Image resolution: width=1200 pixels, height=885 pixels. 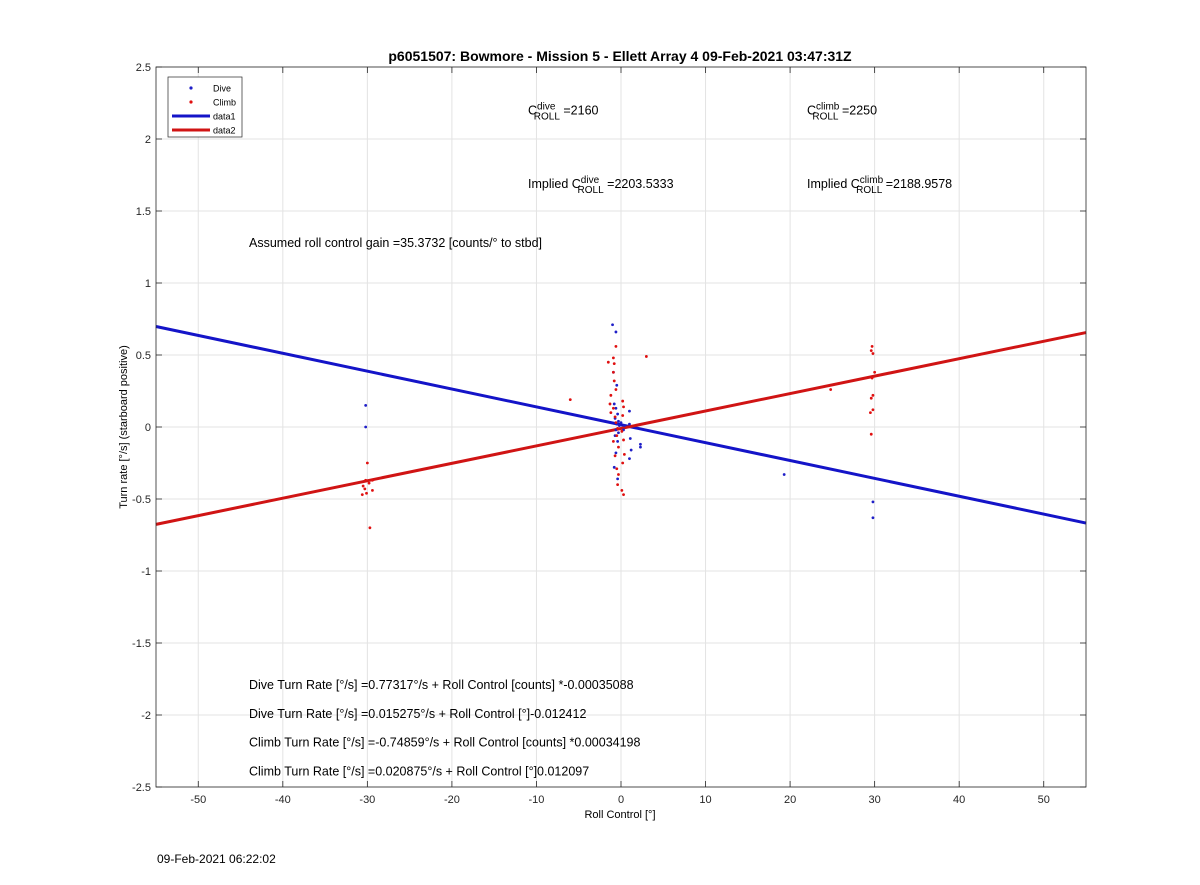 I want to click on x-tick: -10, so click(x=537, y=436).